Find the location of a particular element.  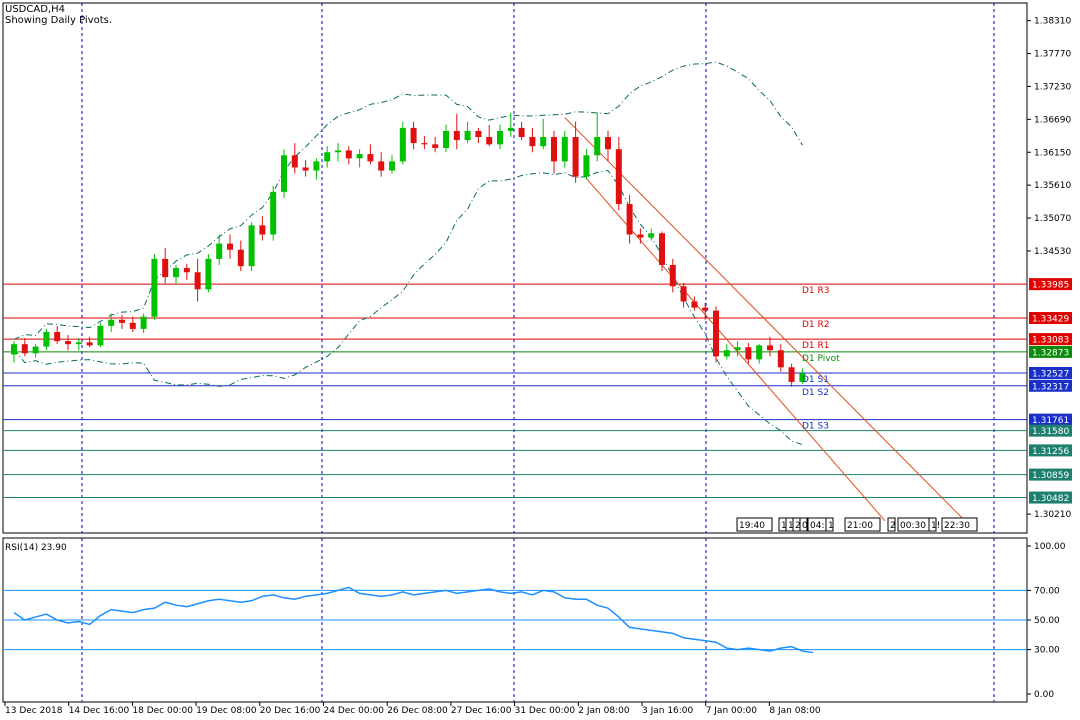

pivot-tag-value: 1.33083 is located at coordinates (1050, 341).